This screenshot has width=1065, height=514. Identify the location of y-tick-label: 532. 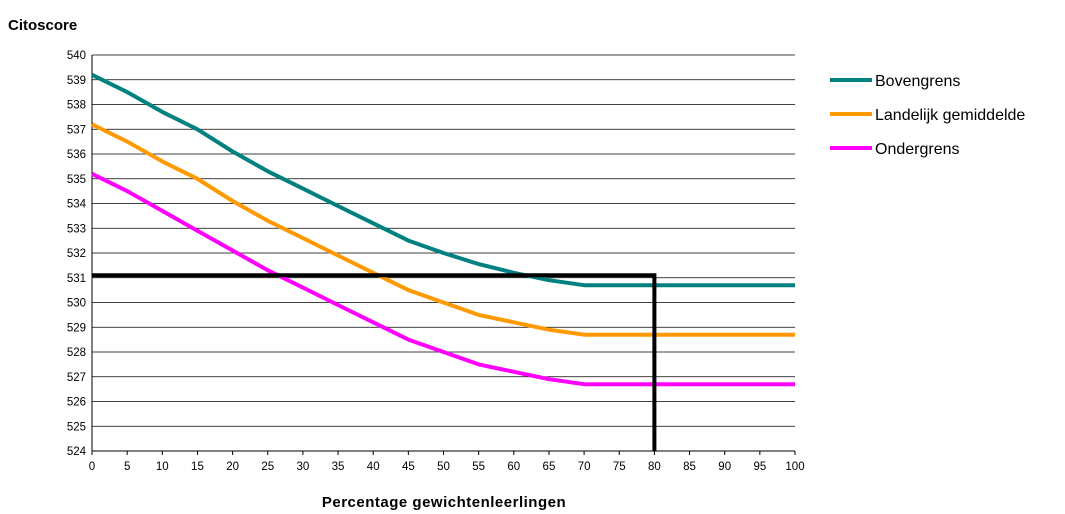
(76, 254).